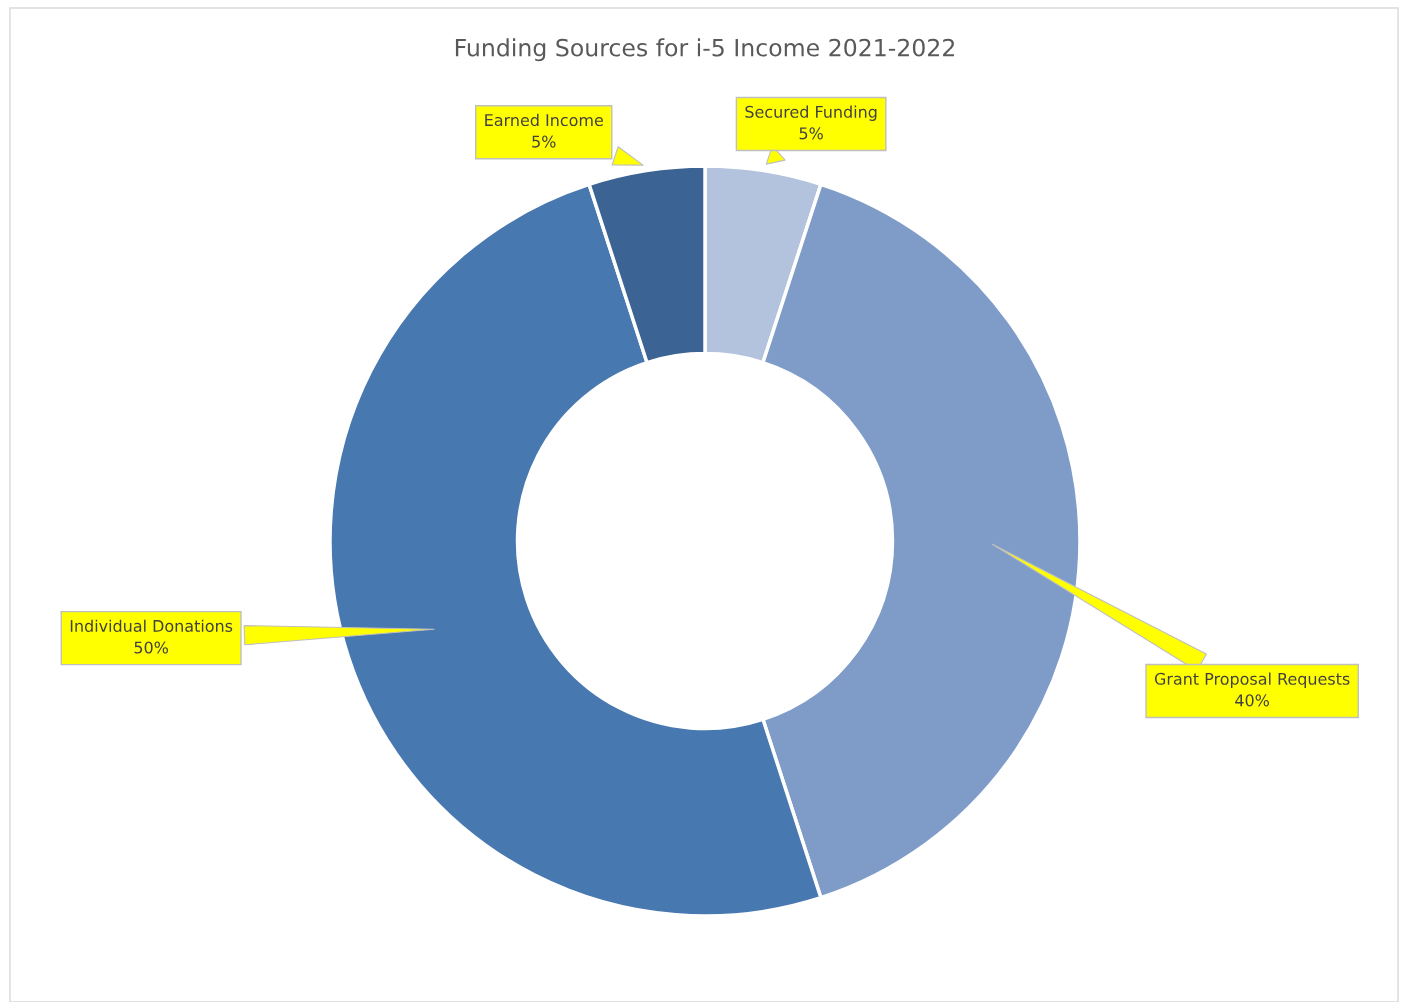  I want to click on data-label: 40%, so click(1252, 700).